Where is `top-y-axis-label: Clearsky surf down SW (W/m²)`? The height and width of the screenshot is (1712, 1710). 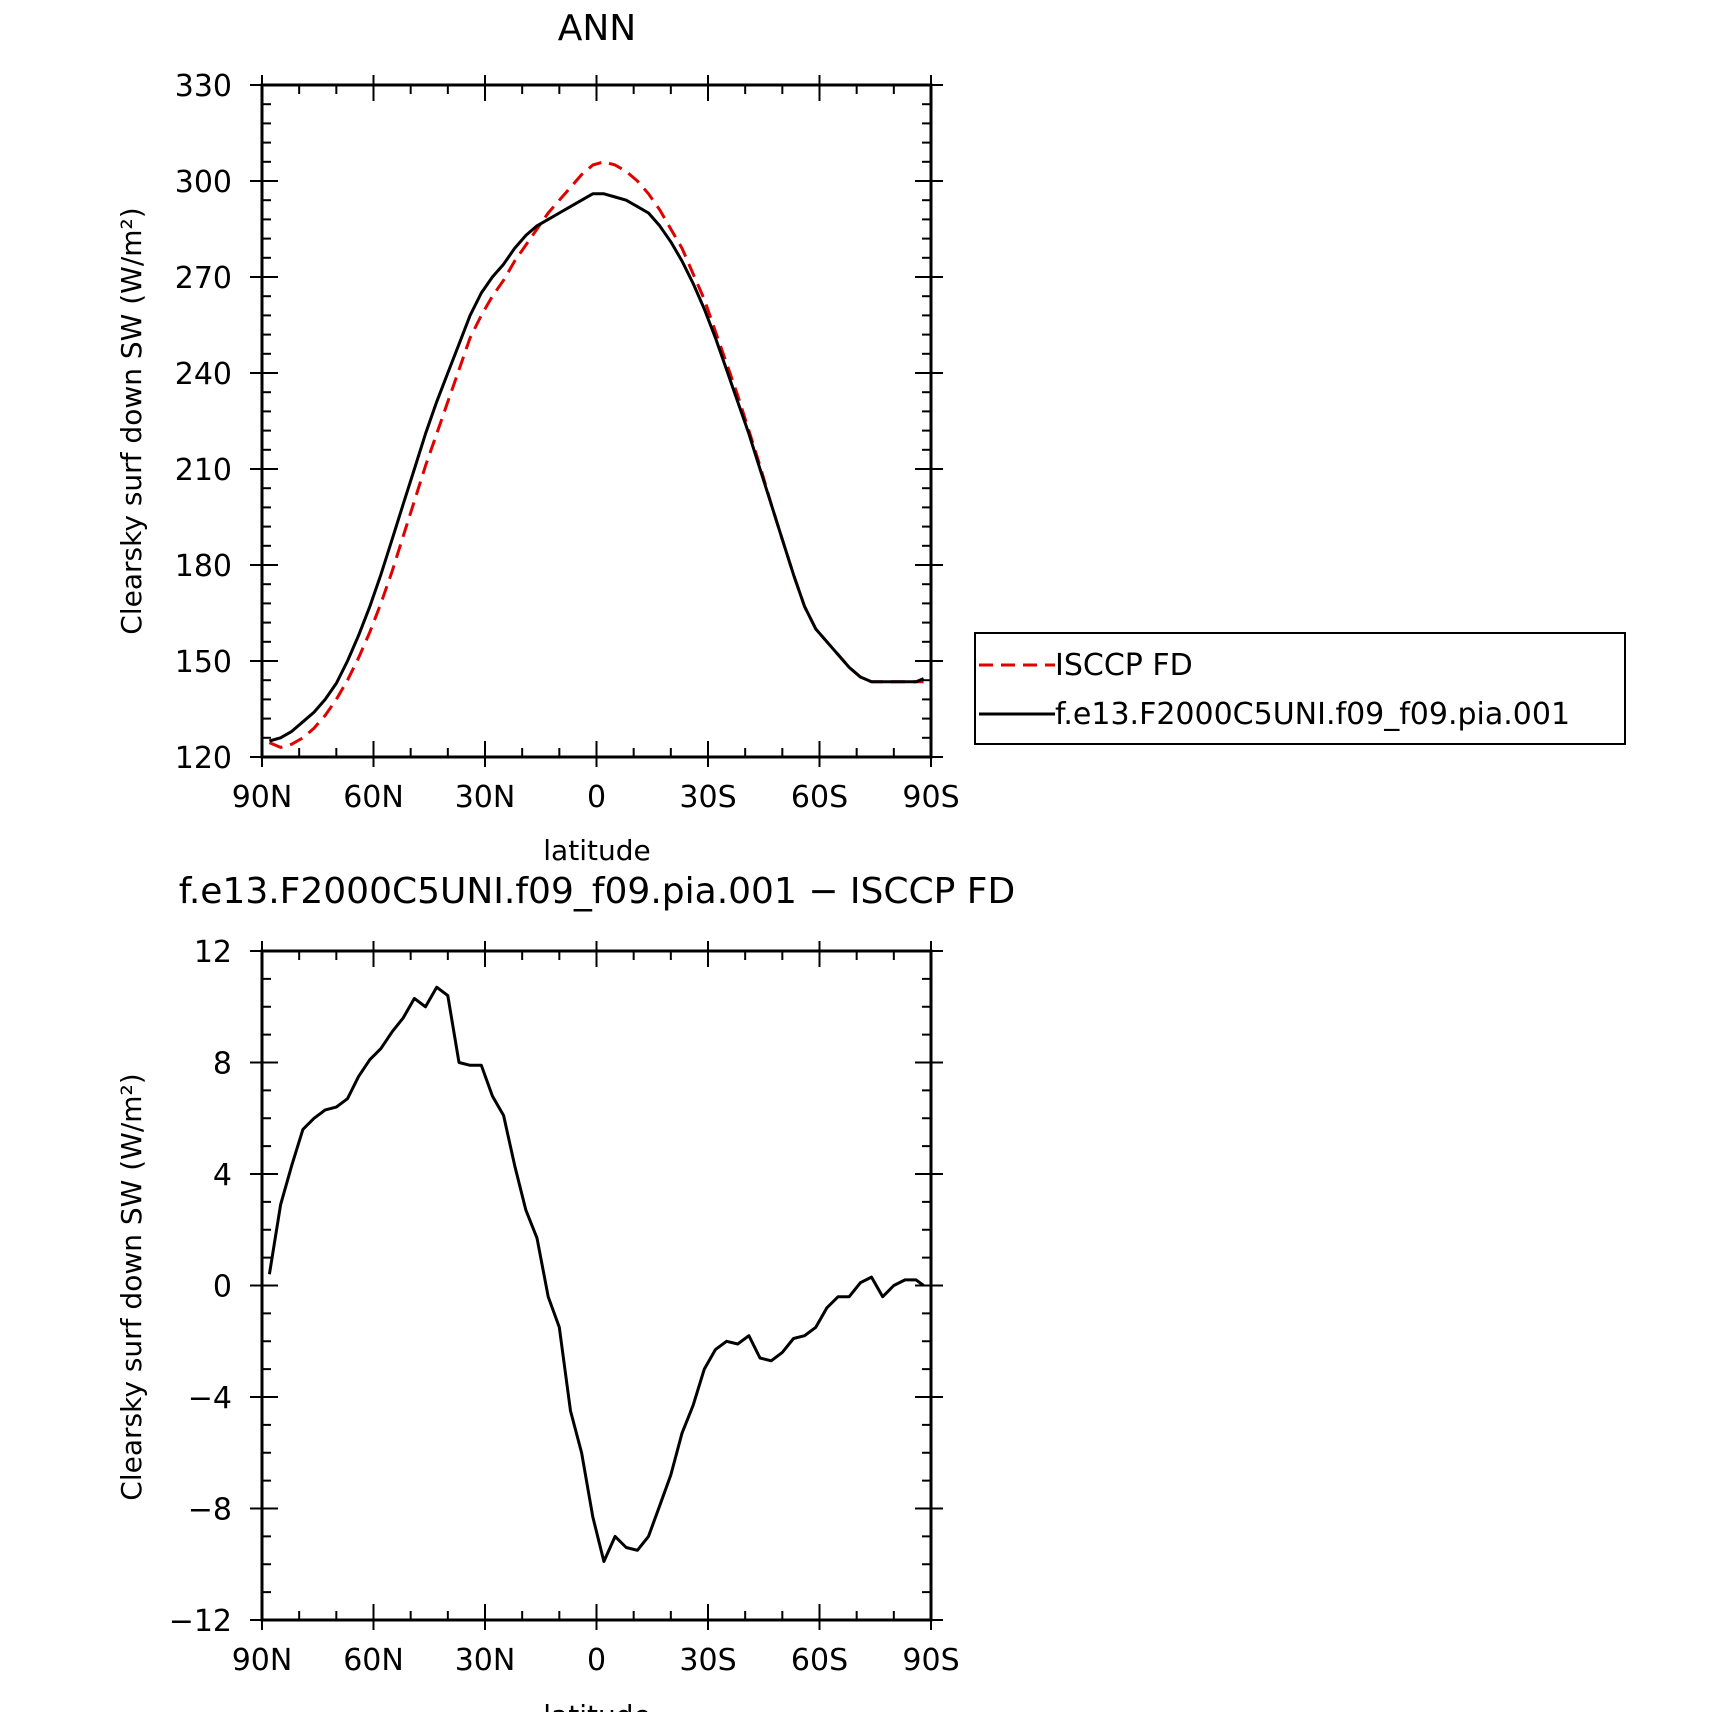 top-y-axis-label: Clearsky surf down SW (W/m²) is located at coordinates (131, 420).